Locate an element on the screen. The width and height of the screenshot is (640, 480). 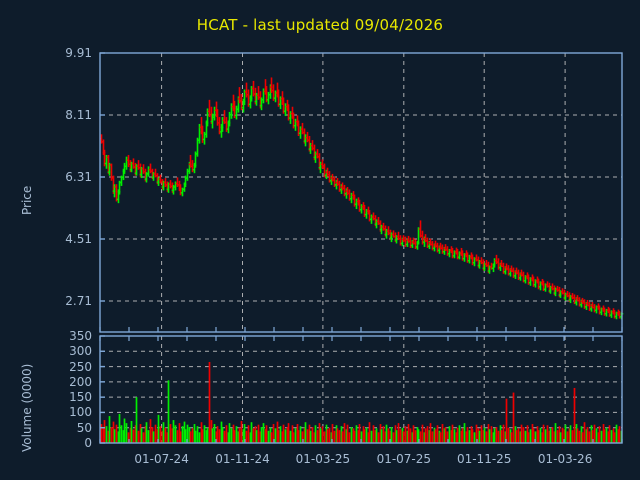
volume-y-tick-label: 50 is located at coordinates (84, 427).